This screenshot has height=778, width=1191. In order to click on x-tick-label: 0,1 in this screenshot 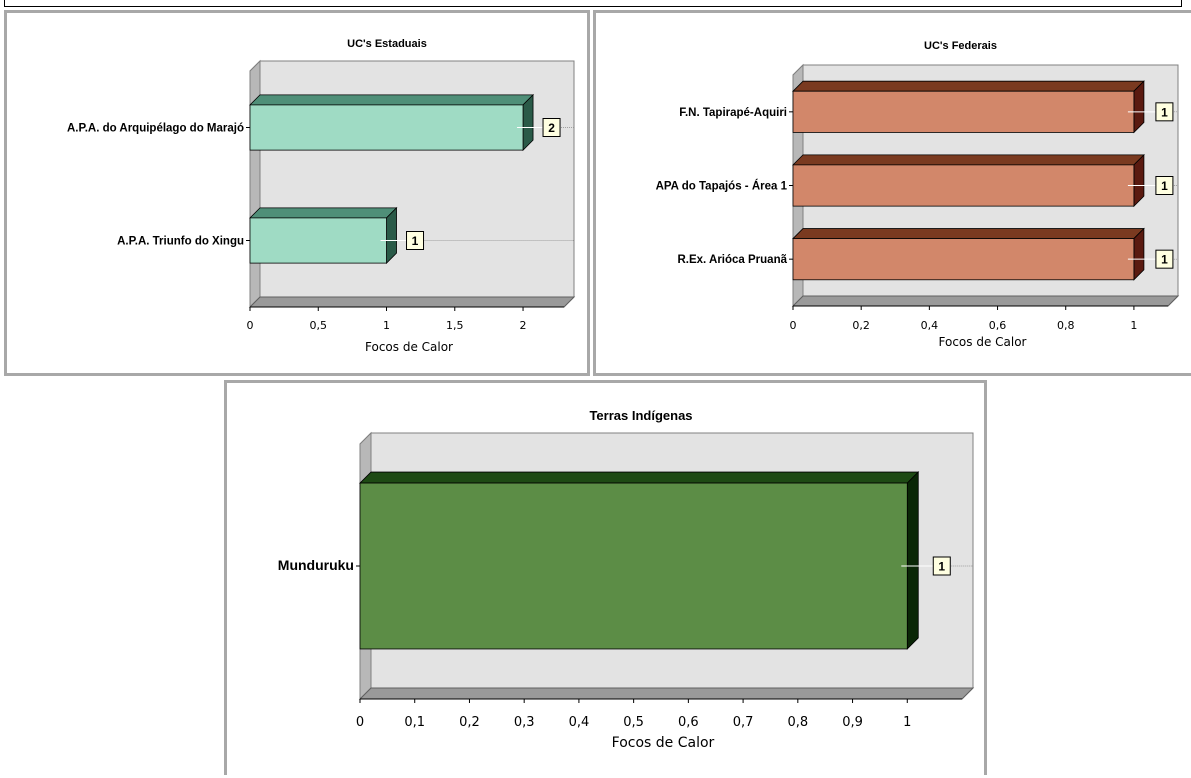, I will do `click(414, 722)`.